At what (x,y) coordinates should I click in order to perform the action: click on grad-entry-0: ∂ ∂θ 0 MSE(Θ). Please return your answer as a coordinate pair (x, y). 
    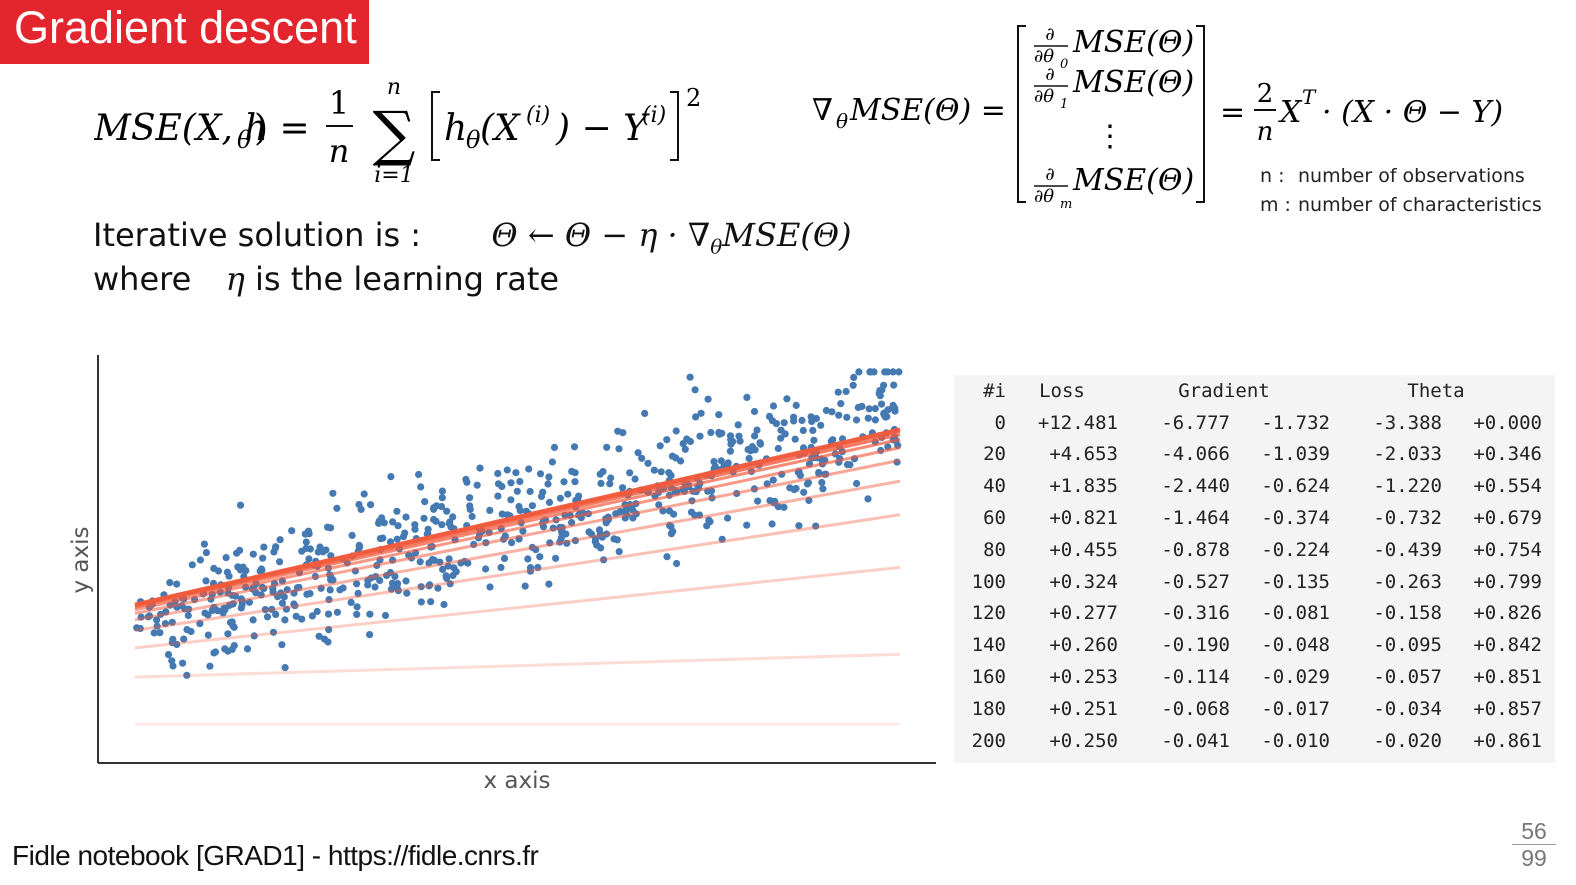
    Looking at the image, I should click on (1114, 48).